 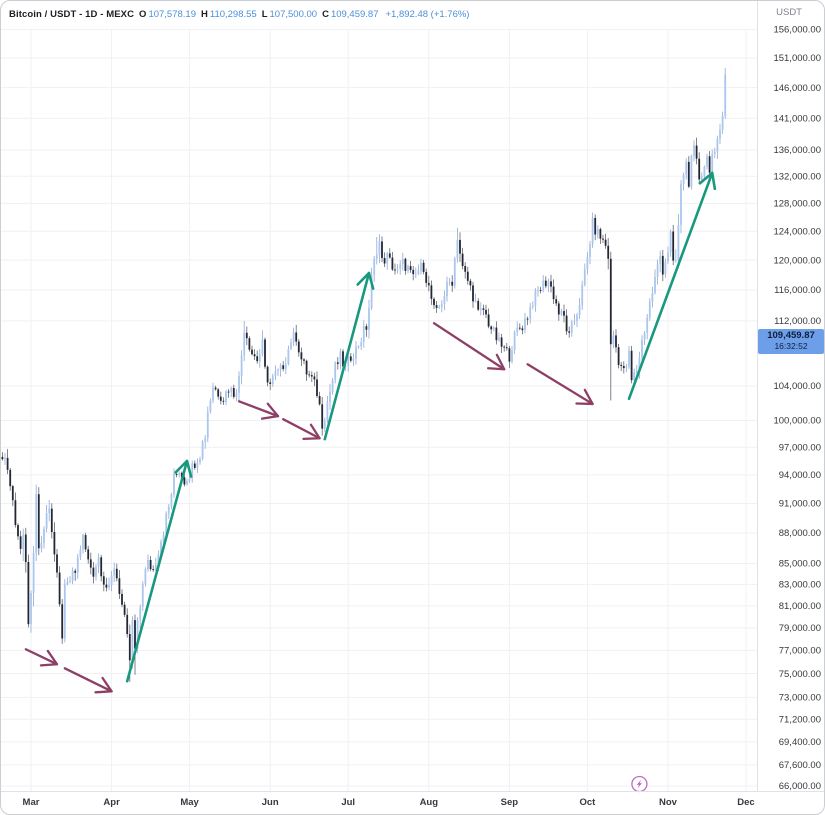 What do you see at coordinates (800, 533) in the screenshot?
I see `y-axis-label: 88,000.00` at bounding box center [800, 533].